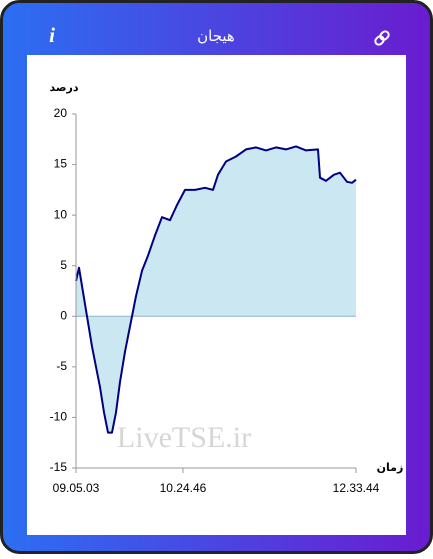 The height and width of the screenshot is (559, 433). What do you see at coordinates (64, 88) in the screenshot?
I see `y-axis-label: درصد` at bounding box center [64, 88].